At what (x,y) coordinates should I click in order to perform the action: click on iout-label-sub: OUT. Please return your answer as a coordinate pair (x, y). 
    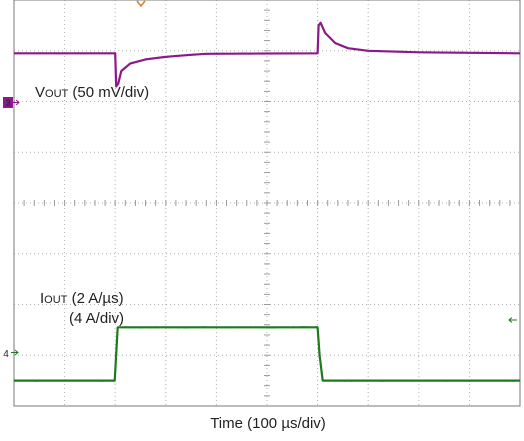
    Looking at the image, I should click on (56, 300).